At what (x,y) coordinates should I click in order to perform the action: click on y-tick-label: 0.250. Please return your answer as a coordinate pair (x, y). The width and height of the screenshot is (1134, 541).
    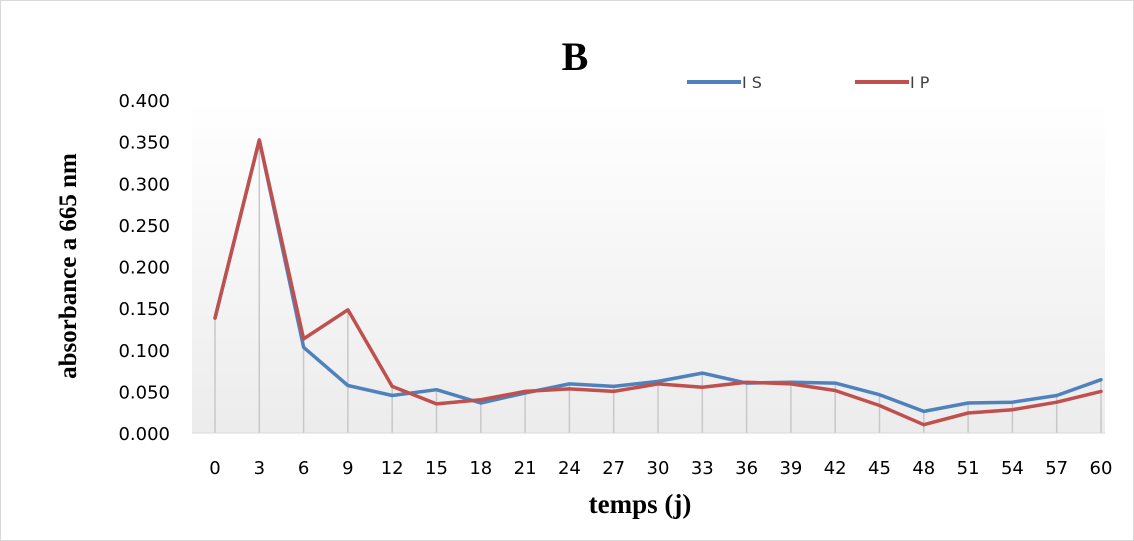
    Looking at the image, I should click on (144, 226).